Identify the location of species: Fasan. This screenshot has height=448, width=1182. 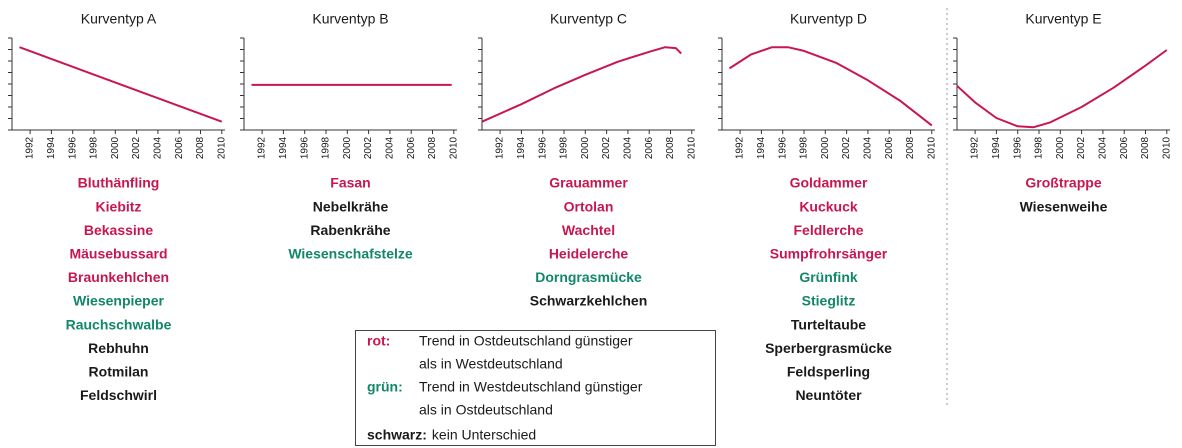
(350, 183).